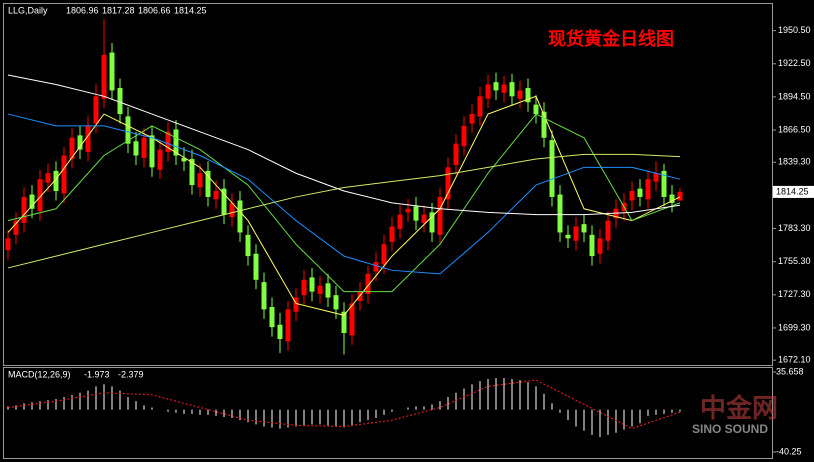 Image resolution: width=814 pixels, height=462 pixels. What do you see at coordinates (789, 451) in the screenshot?
I see `macd-tick-label: -40.25` at bounding box center [789, 451].